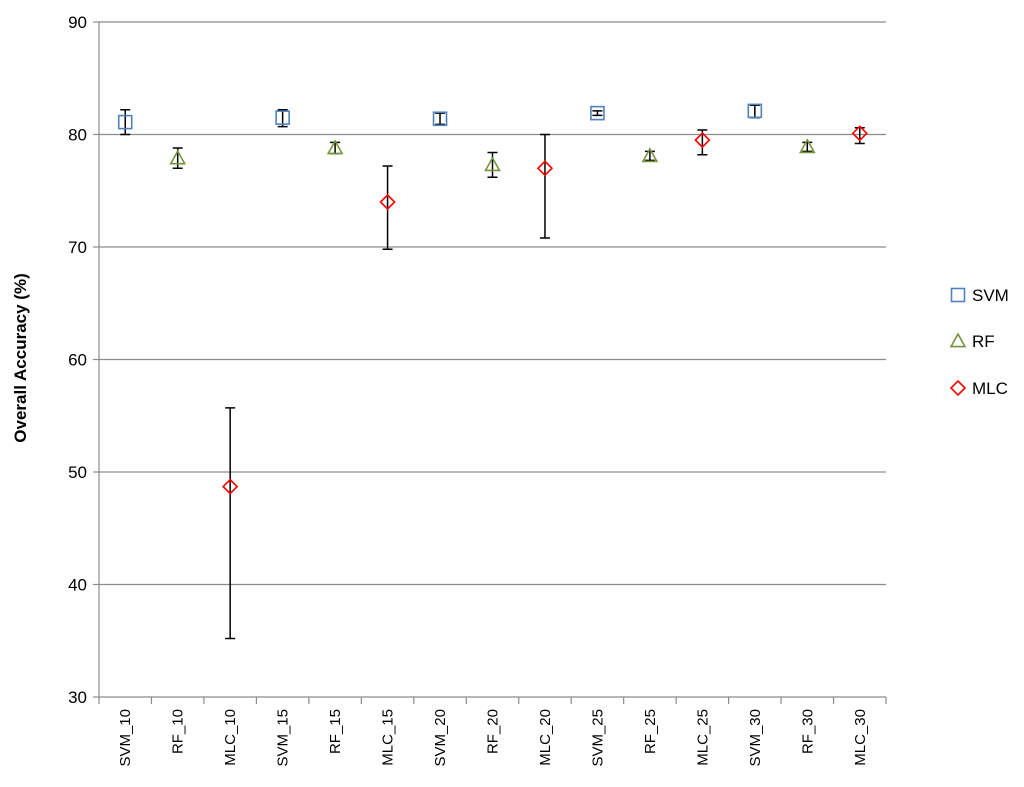 This screenshot has height=787, width=1024. Describe the element at coordinates (77, 472) in the screenshot. I see `y-tick-label: 50` at that location.